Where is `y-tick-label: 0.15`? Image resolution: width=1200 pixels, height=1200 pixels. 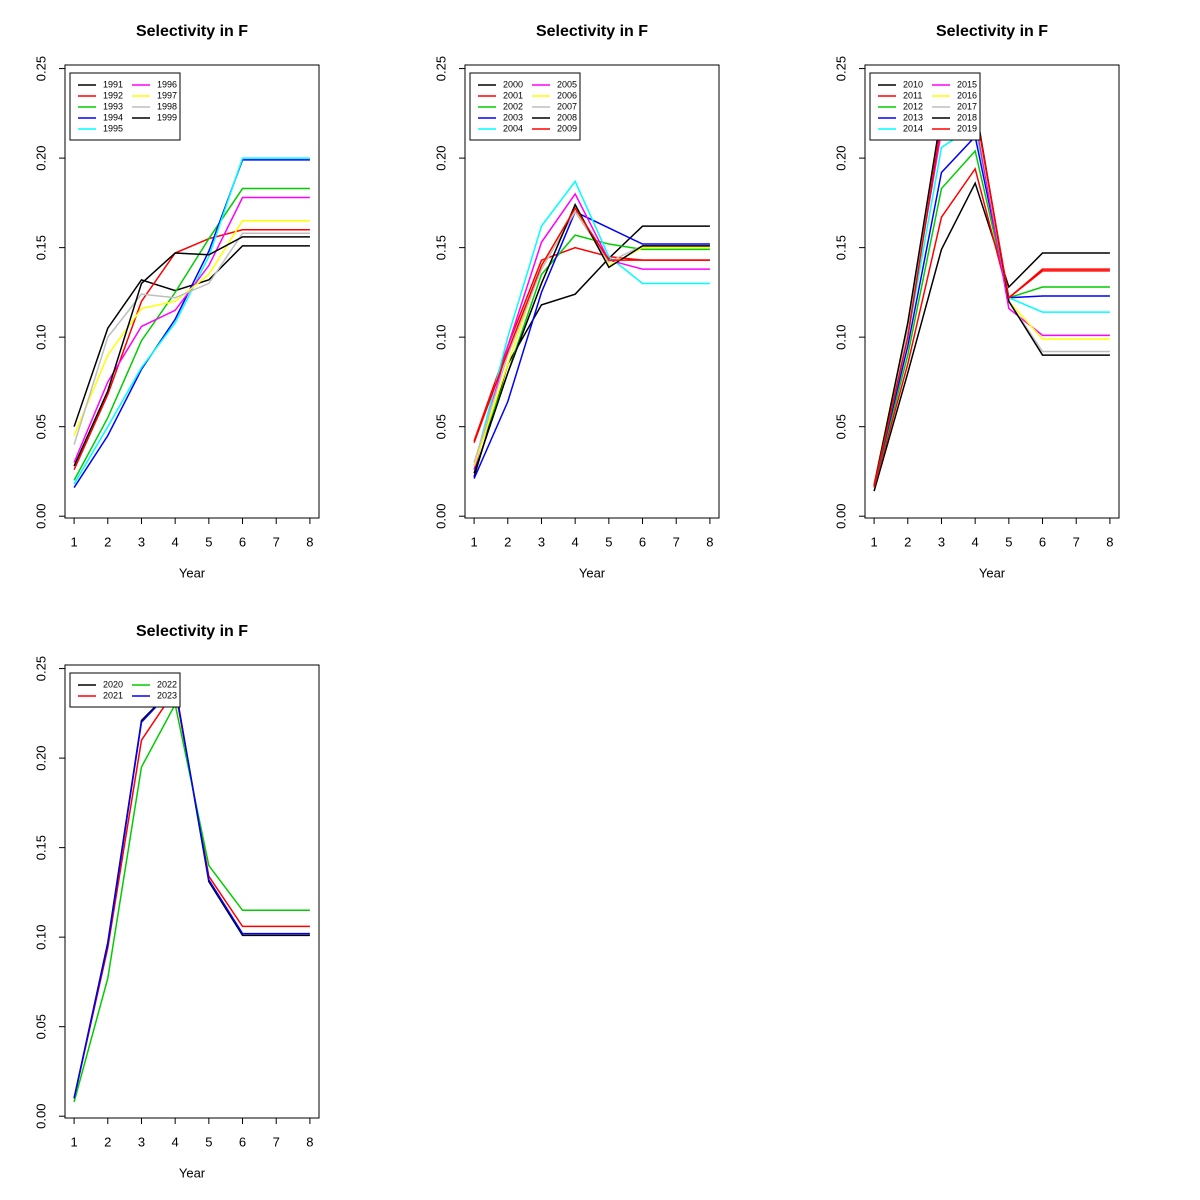 y-tick-label: 0.15 is located at coordinates (40, 847).